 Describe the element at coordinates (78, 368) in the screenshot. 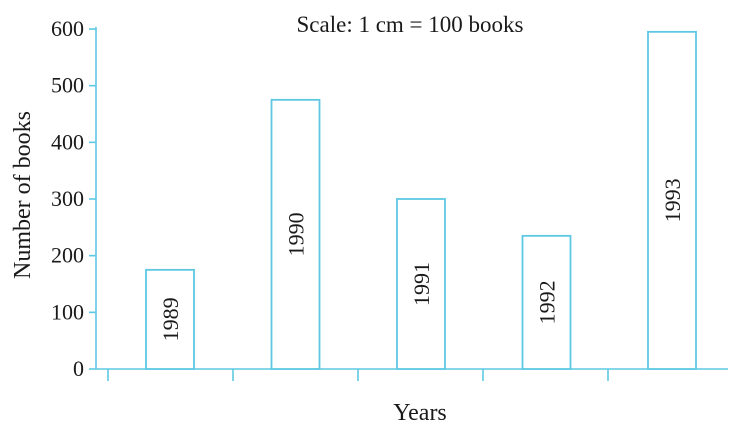

I see `y-tick-label: 0` at that location.